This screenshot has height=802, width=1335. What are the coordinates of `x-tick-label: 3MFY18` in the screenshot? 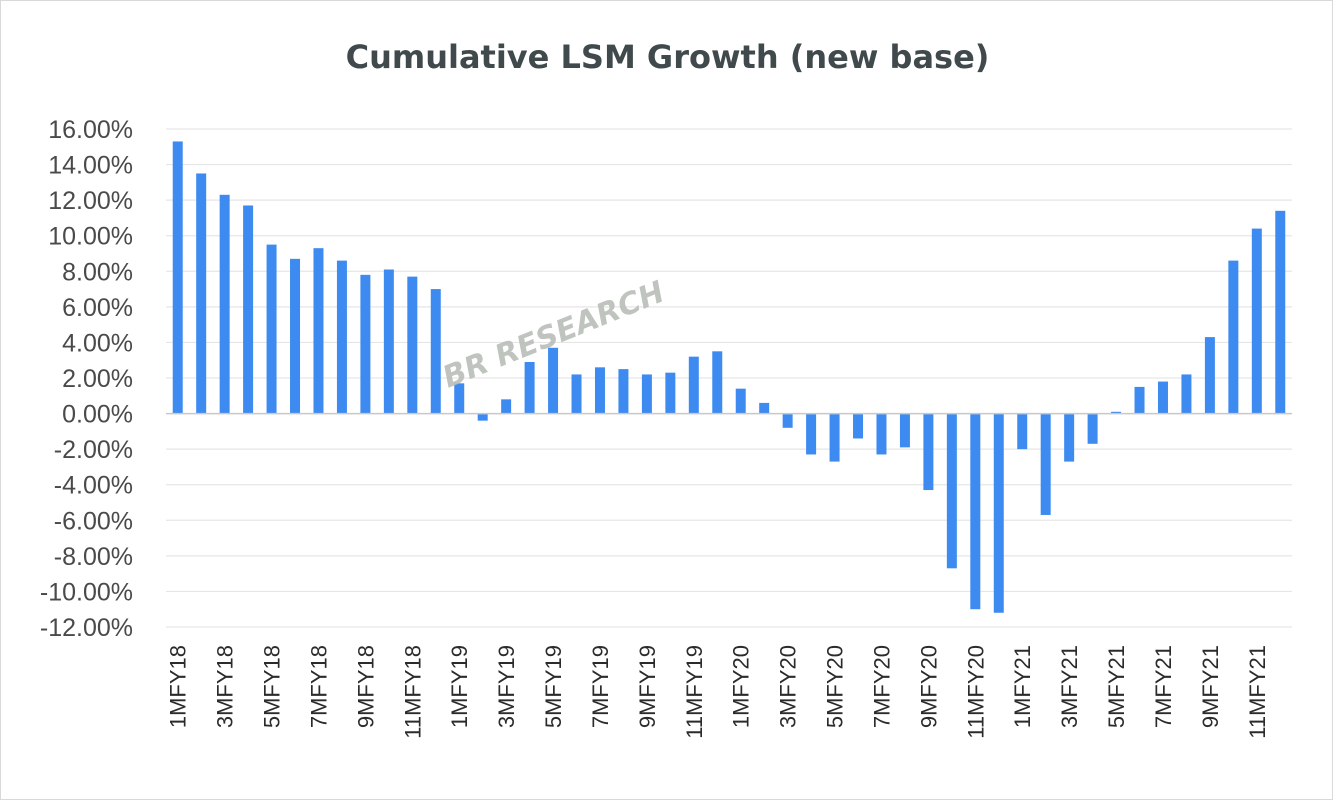 It's located at (225, 686).